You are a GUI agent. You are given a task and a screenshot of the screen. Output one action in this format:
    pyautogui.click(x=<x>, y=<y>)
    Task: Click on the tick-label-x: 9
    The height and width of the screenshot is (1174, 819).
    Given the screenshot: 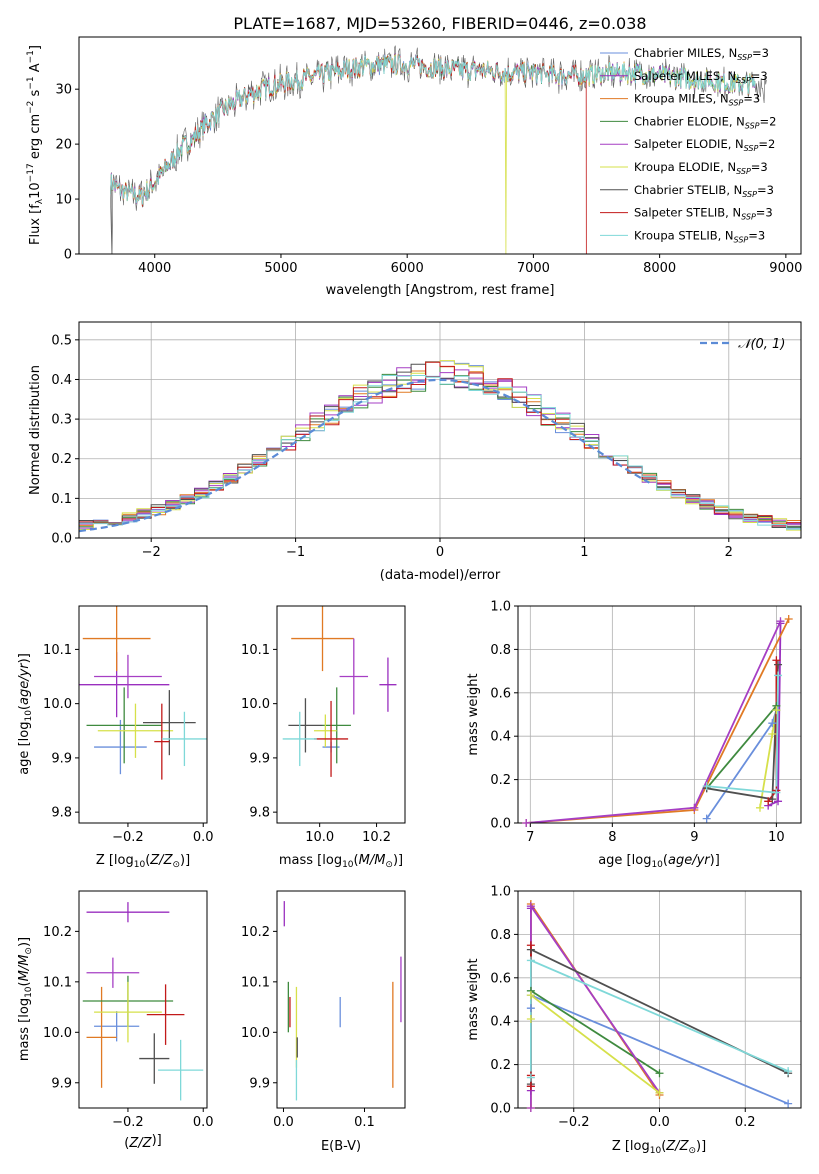 What is the action you would take?
    pyautogui.click(x=694, y=837)
    